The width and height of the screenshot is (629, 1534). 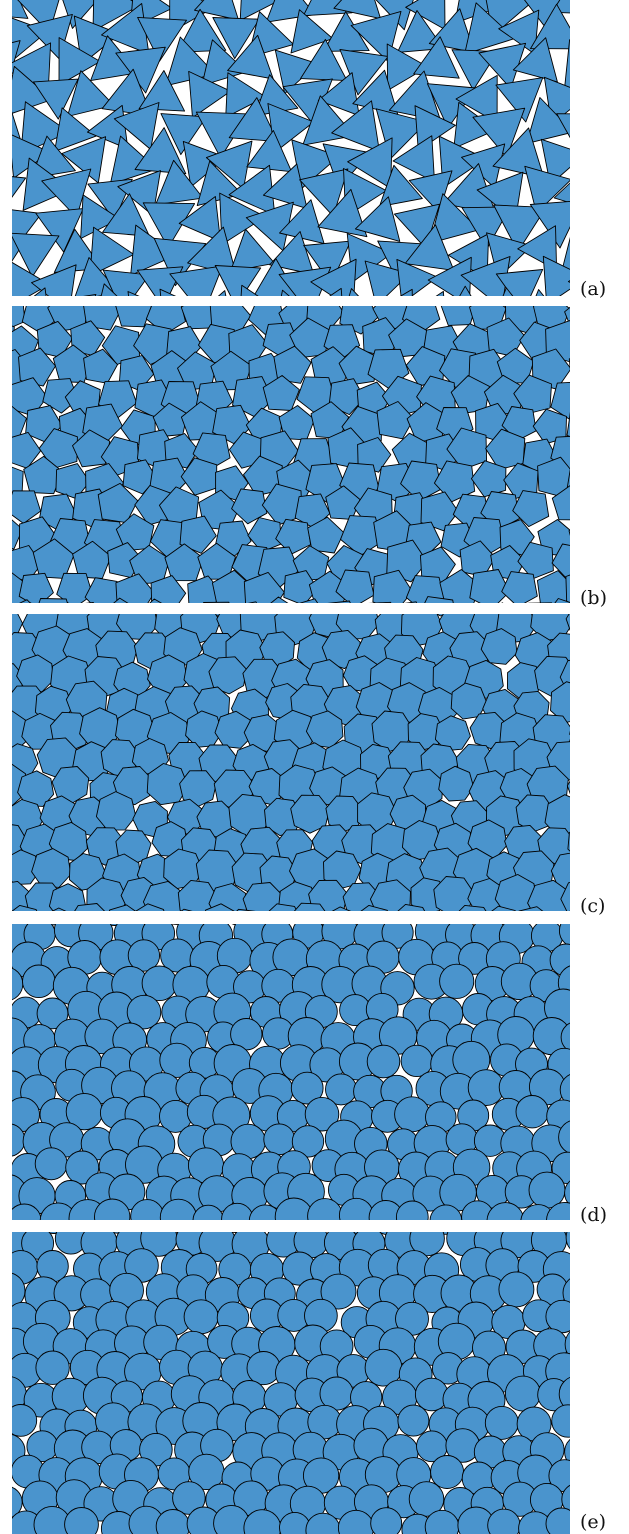 What do you see at coordinates (593, 598) in the screenshot?
I see `panel-label-b: (b)` at bounding box center [593, 598].